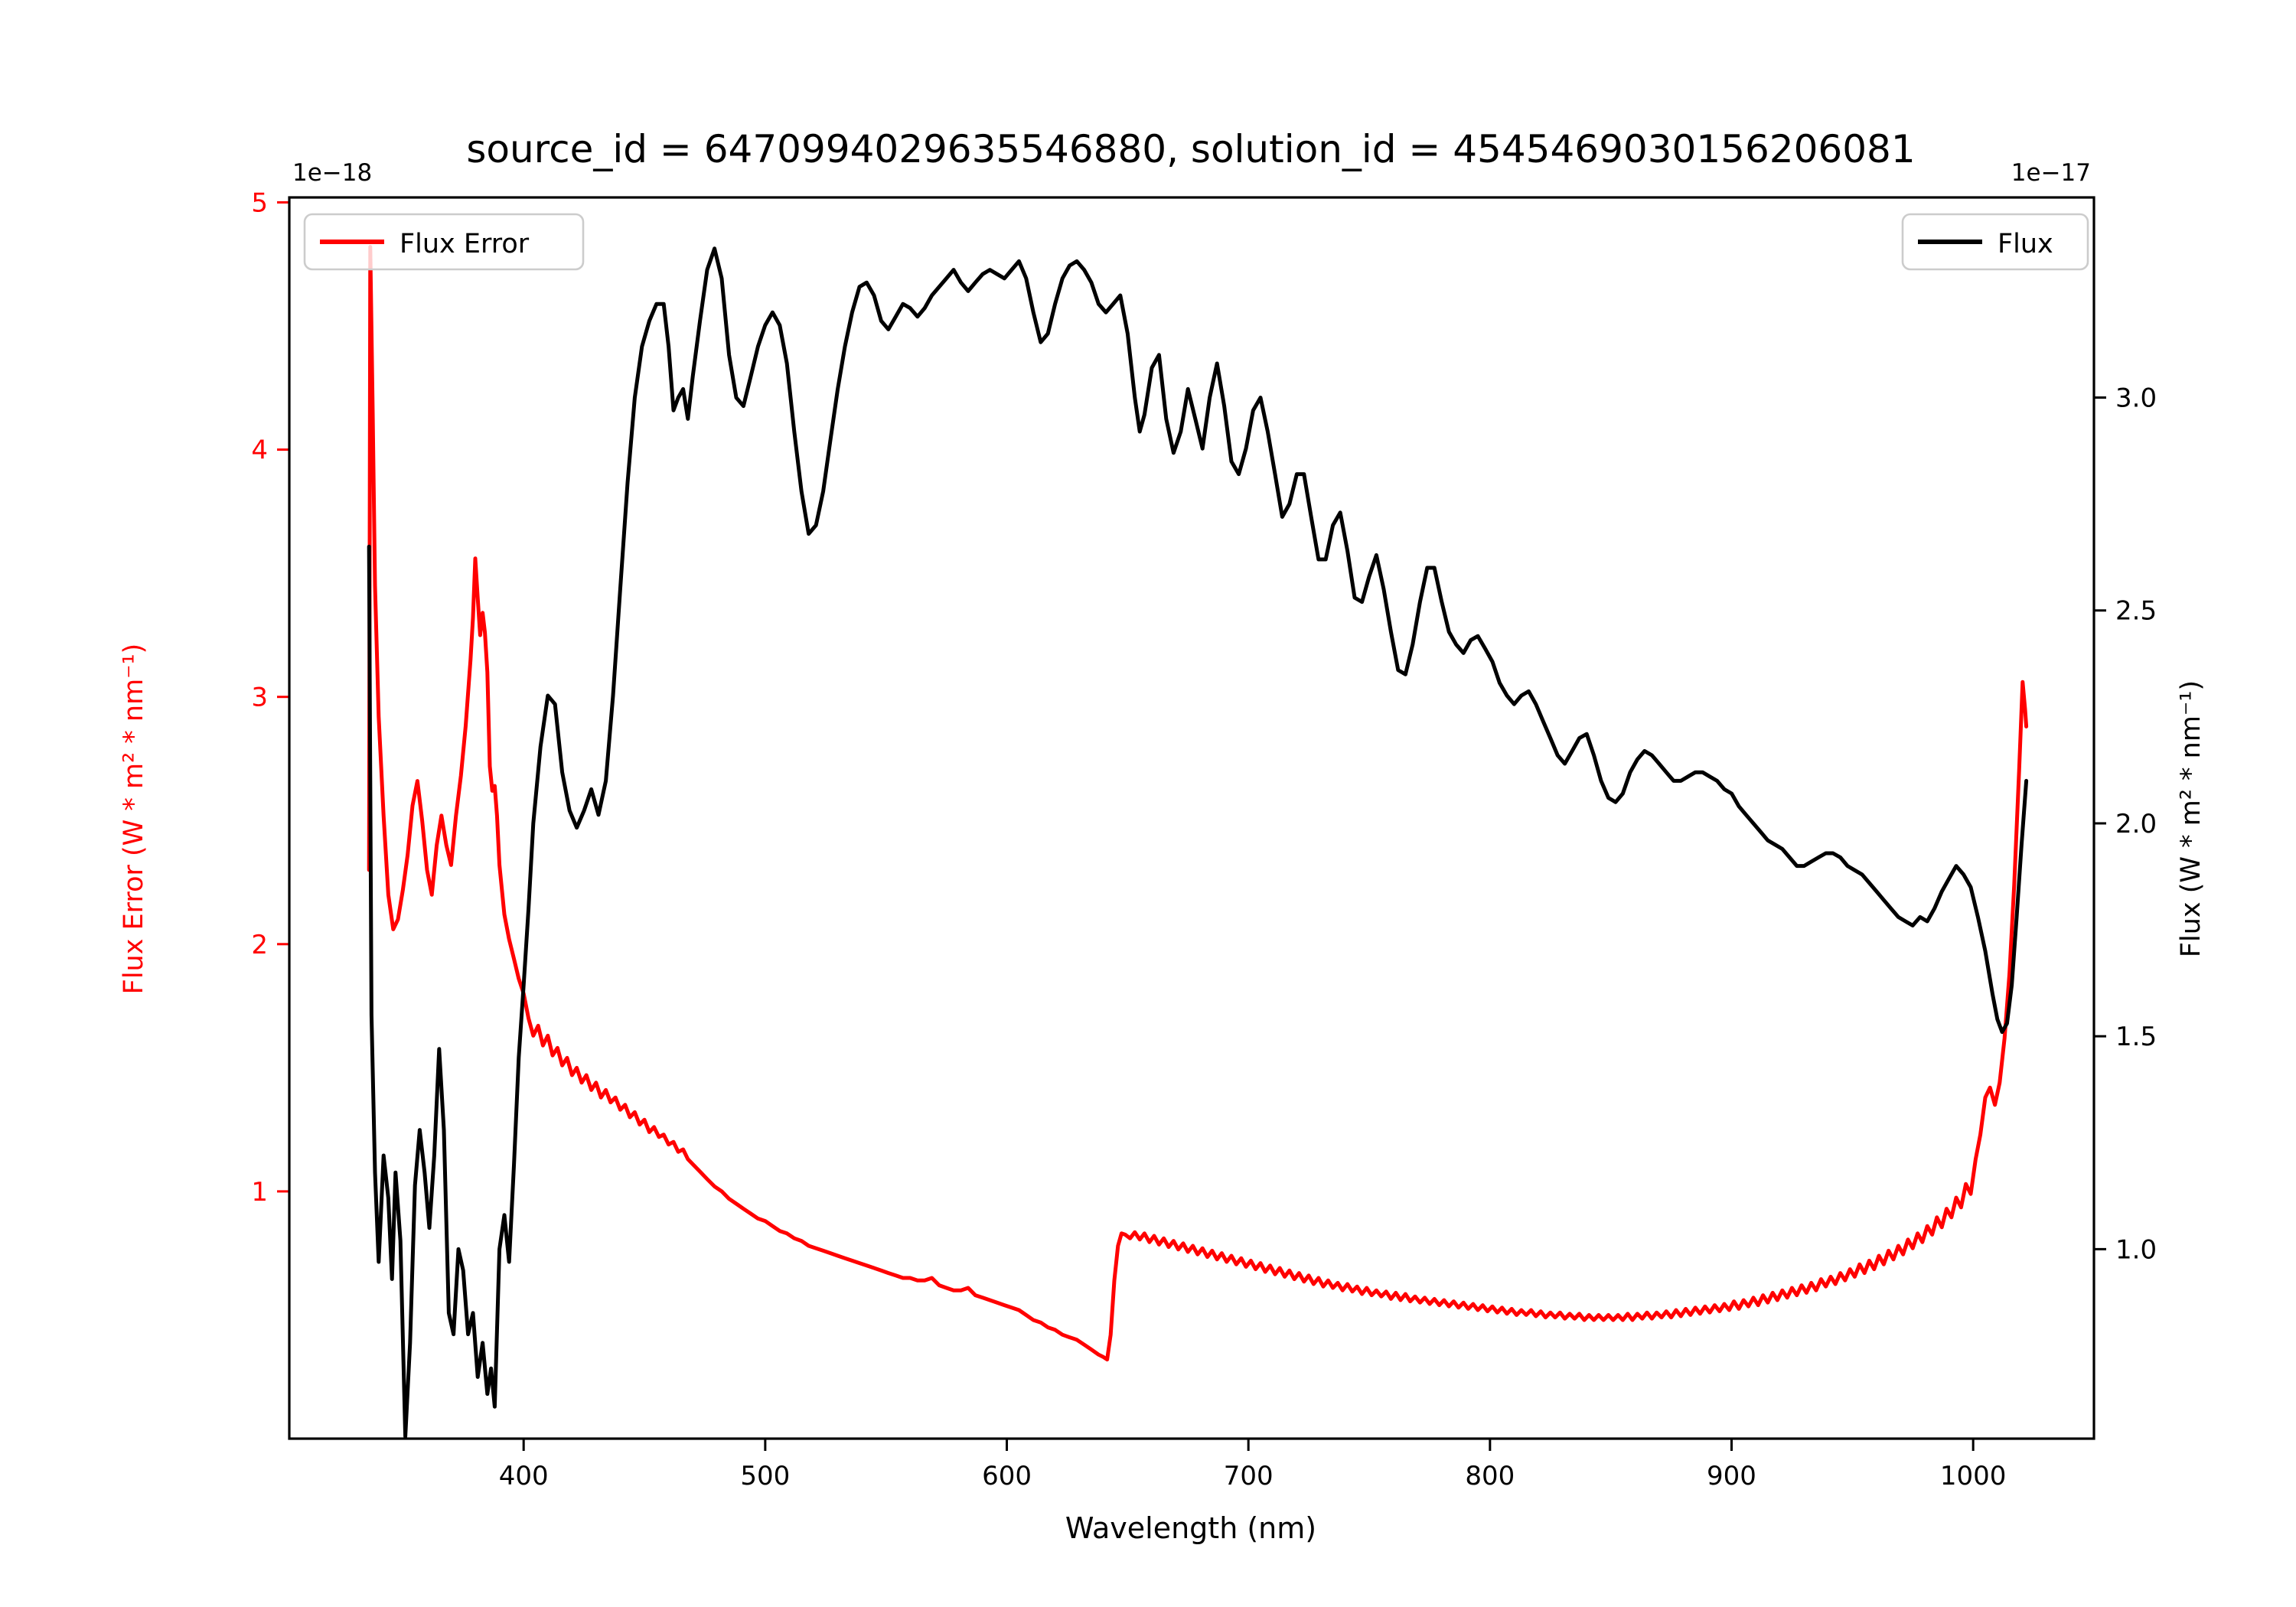 The height and width of the screenshot is (1607, 2296). What do you see at coordinates (259, 1192) in the screenshot?
I see `left-tick-label: 1` at bounding box center [259, 1192].